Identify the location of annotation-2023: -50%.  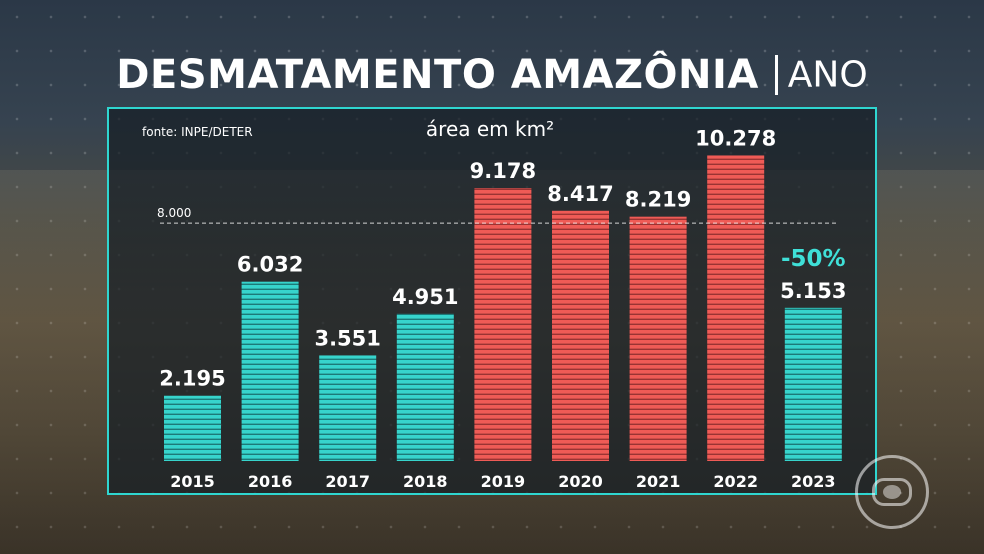
(813, 259).